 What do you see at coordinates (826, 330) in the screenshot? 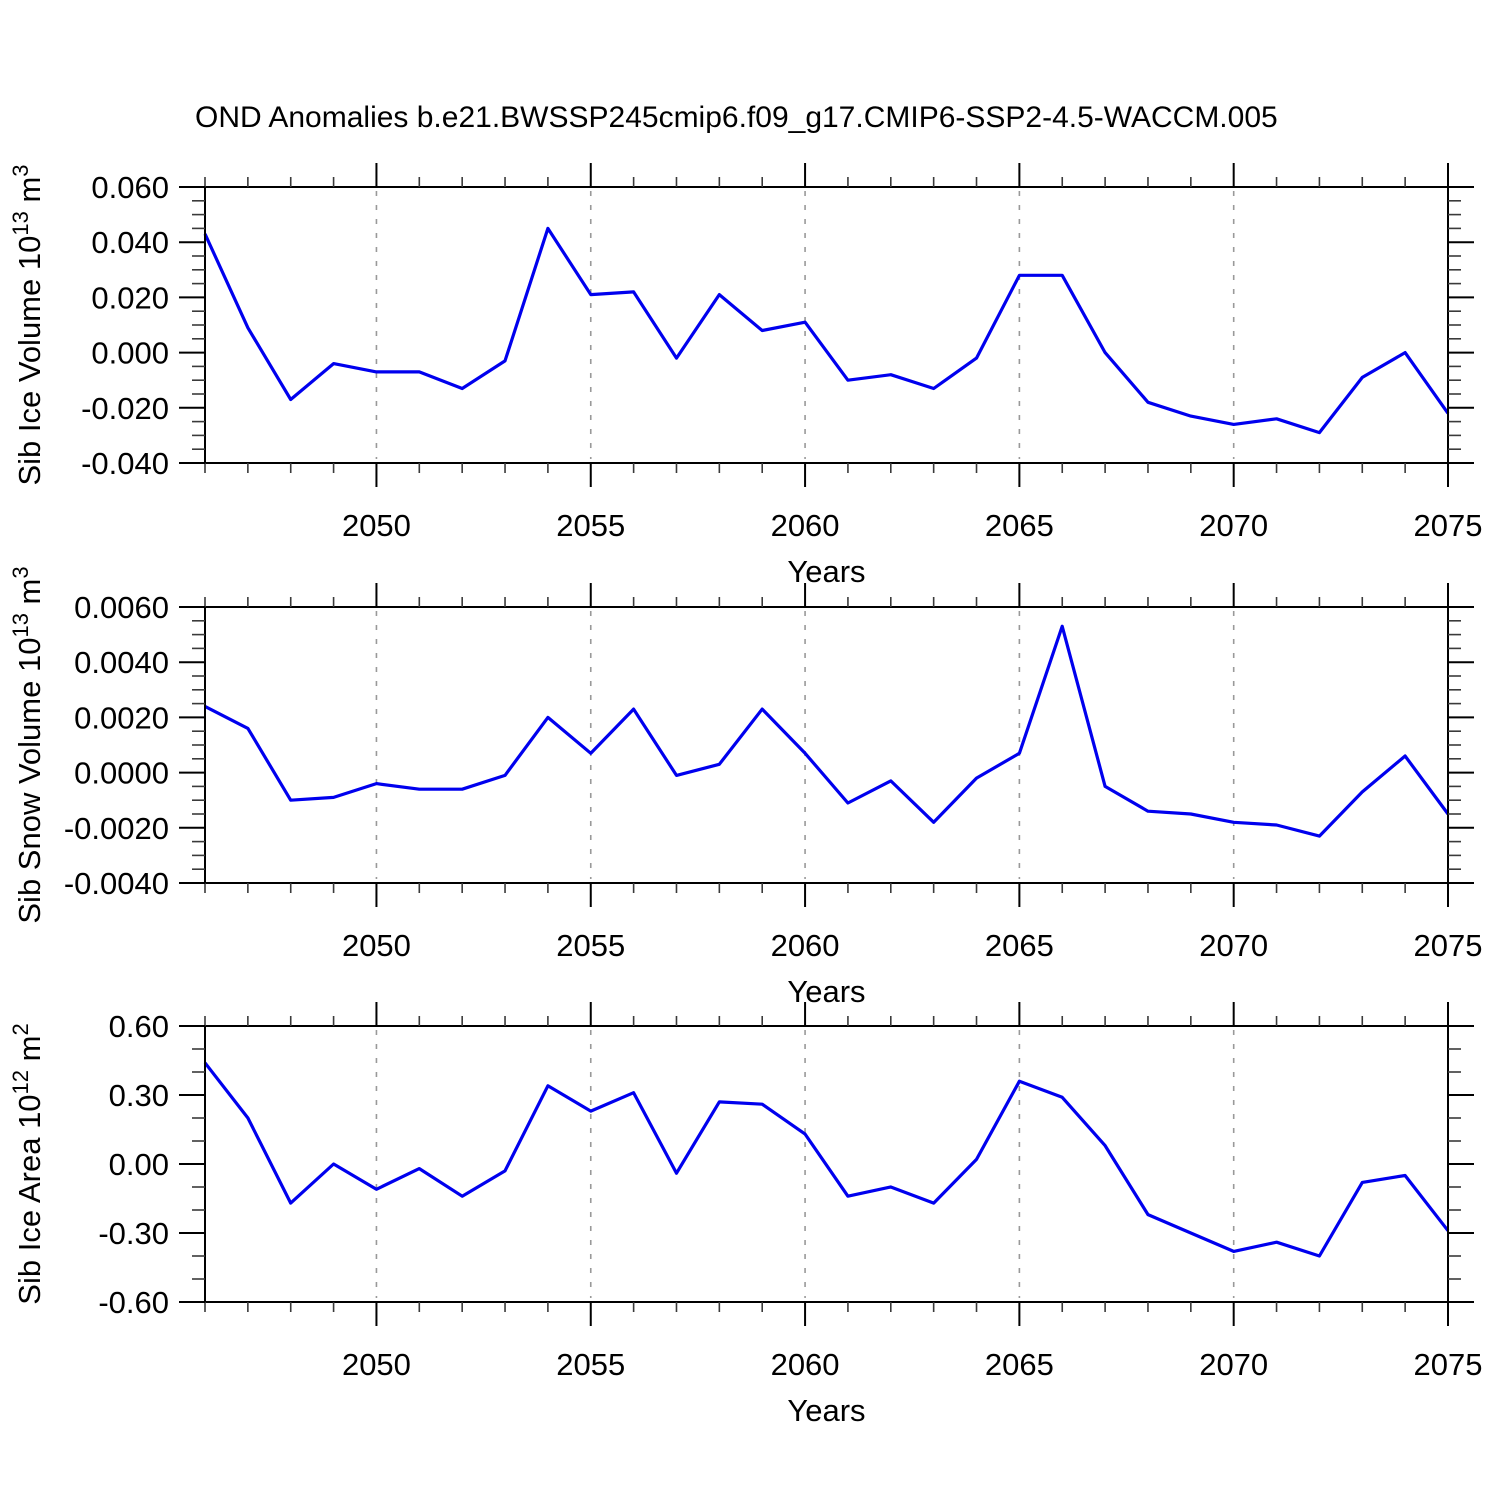
I see `sib-ice-volume-series-line` at bounding box center [826, 330].